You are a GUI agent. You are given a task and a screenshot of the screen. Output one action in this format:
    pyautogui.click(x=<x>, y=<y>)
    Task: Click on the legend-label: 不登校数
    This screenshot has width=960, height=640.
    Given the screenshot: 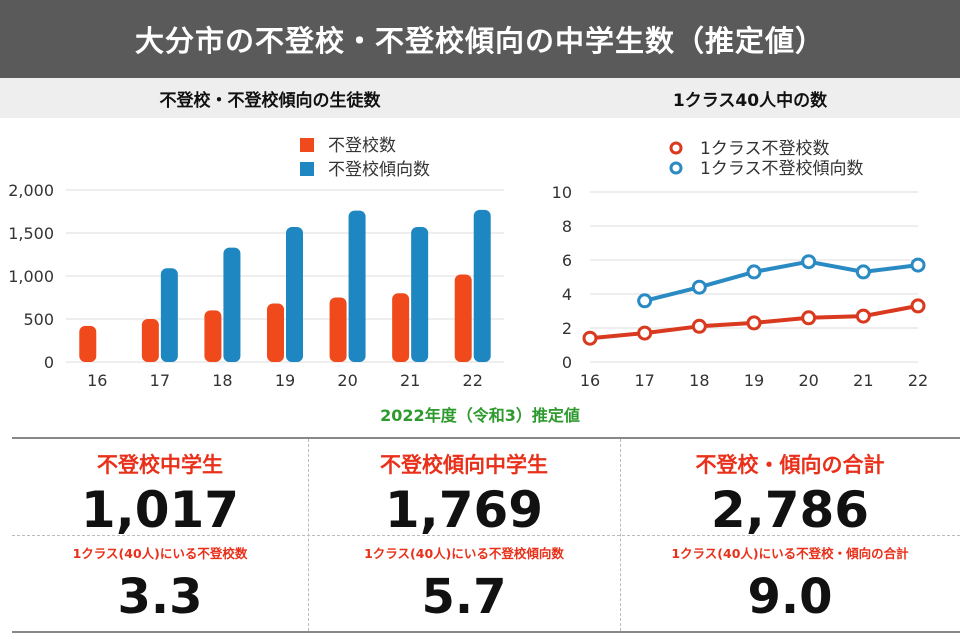 What is the action you would take?
    pyautogui.click(x=362, y=146)
    